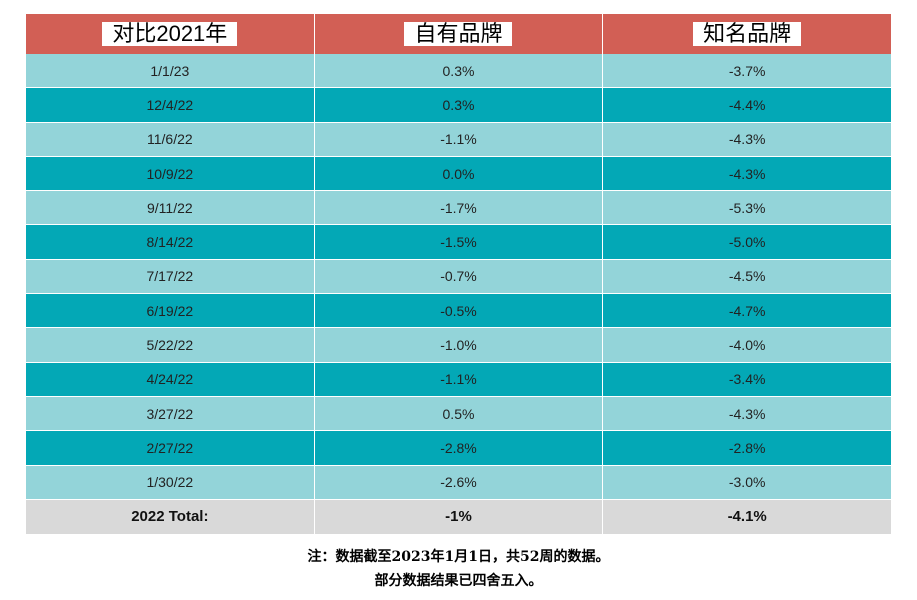 This screenshot has height=600, width=917. Describe the element at coordinates (170, 105) in the screenshot. I see `cell: 12/4/22` at that location.